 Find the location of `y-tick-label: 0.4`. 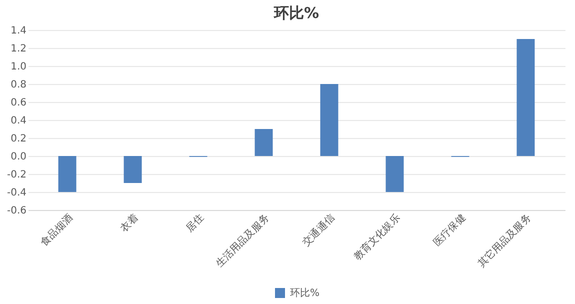

y-tick-label: 0.4 is located at coordinates (18, 121).